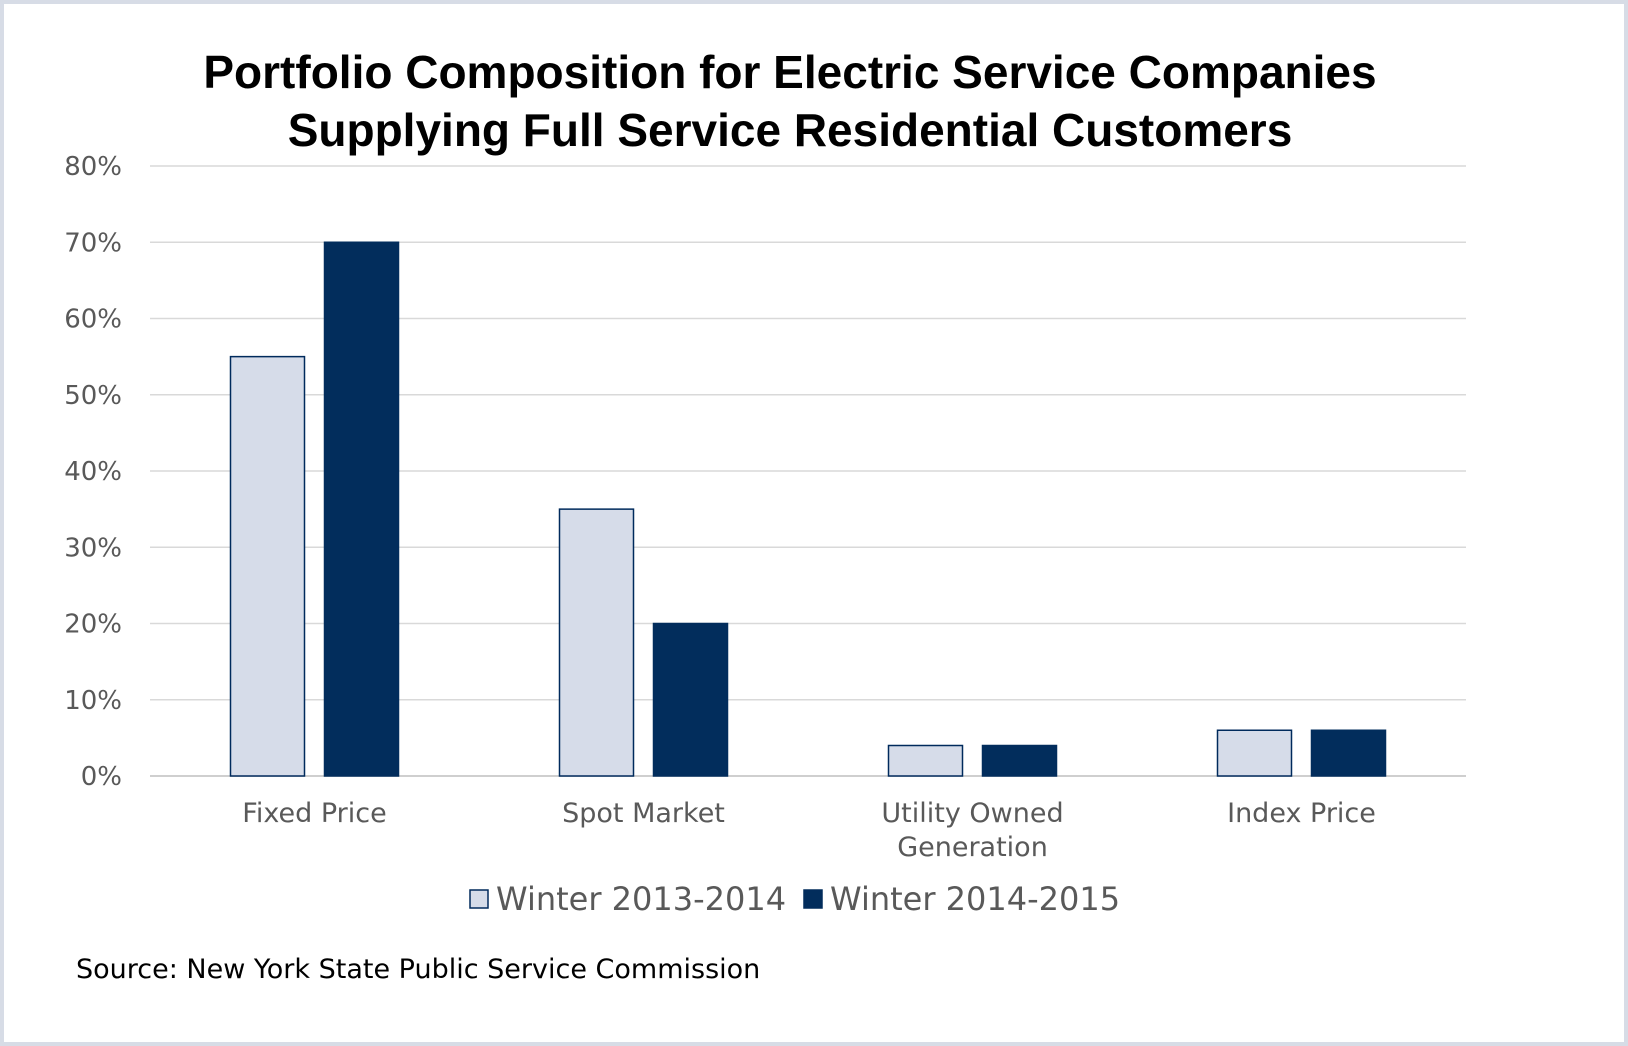 This screenshot has height=1046, width=1628. What do you see at coordinates (972, 813) in the screenshot?
I see `x-category-label: Utility Owned` at bounding box center [972, 813].